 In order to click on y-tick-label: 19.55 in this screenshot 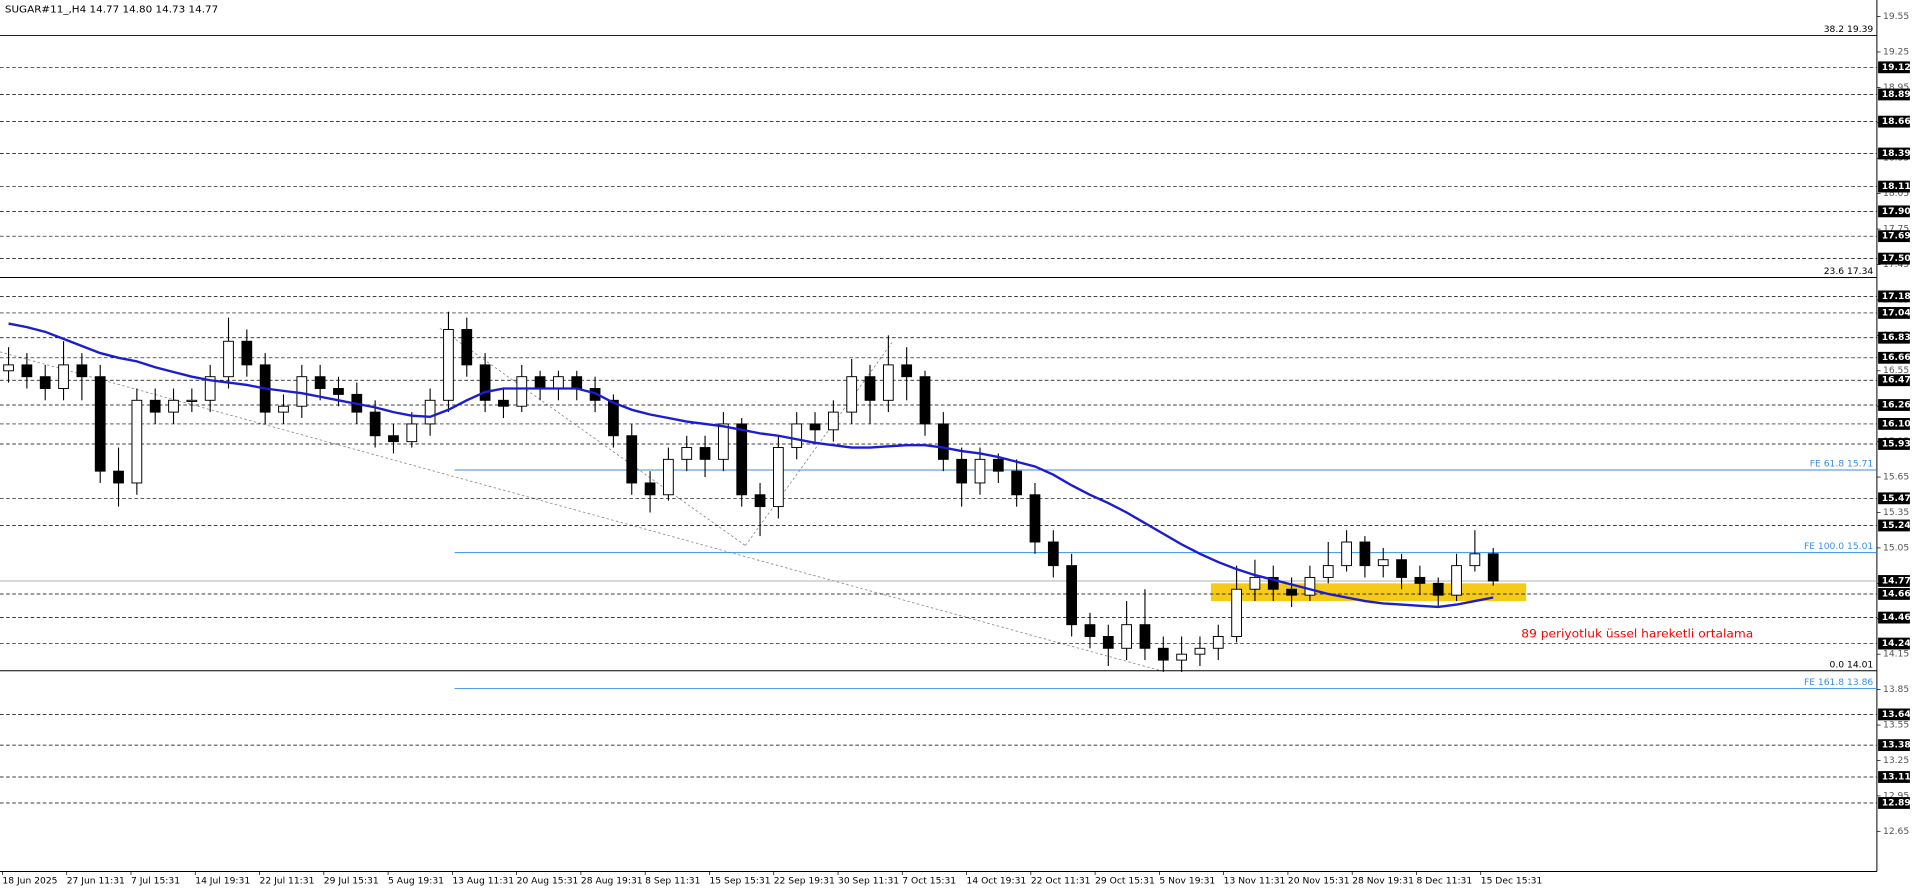, I will do `click(1896, 17)`.